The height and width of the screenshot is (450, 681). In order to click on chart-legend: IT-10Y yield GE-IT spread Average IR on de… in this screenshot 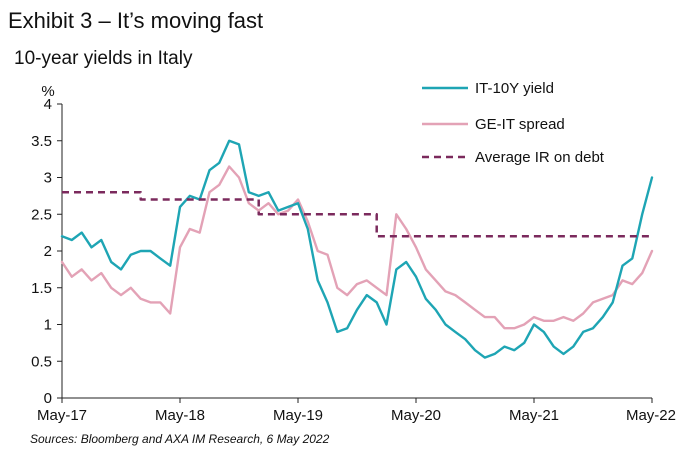, I will do `click(513, 123)`.